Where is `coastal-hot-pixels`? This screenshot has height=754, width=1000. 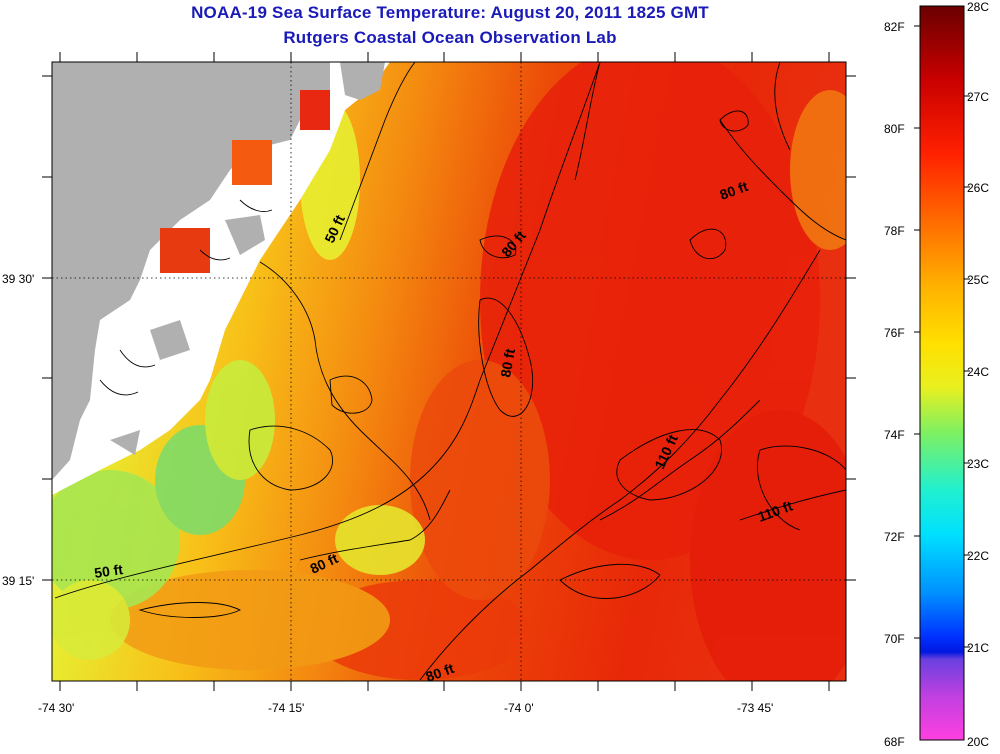
coastal-hot-pixels is located at coordinates (245, 181).